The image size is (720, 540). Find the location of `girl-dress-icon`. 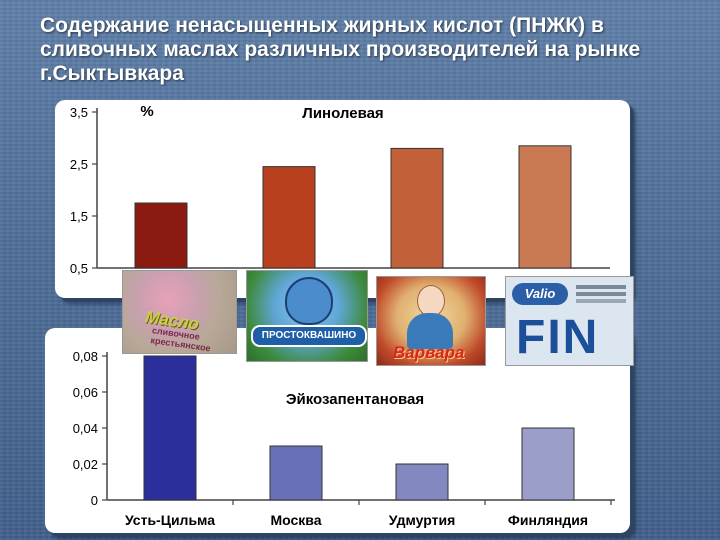

girl-dress-icon is located at coordinates (430, 331).